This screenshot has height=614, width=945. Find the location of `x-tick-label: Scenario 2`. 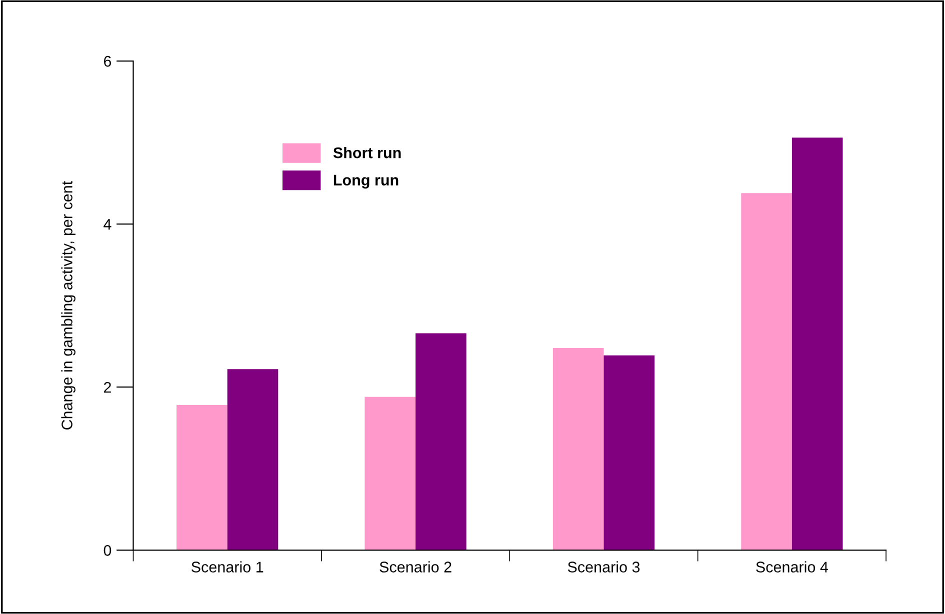

x-tick-label: Scenario 2 is located at coordinates (416, 566).